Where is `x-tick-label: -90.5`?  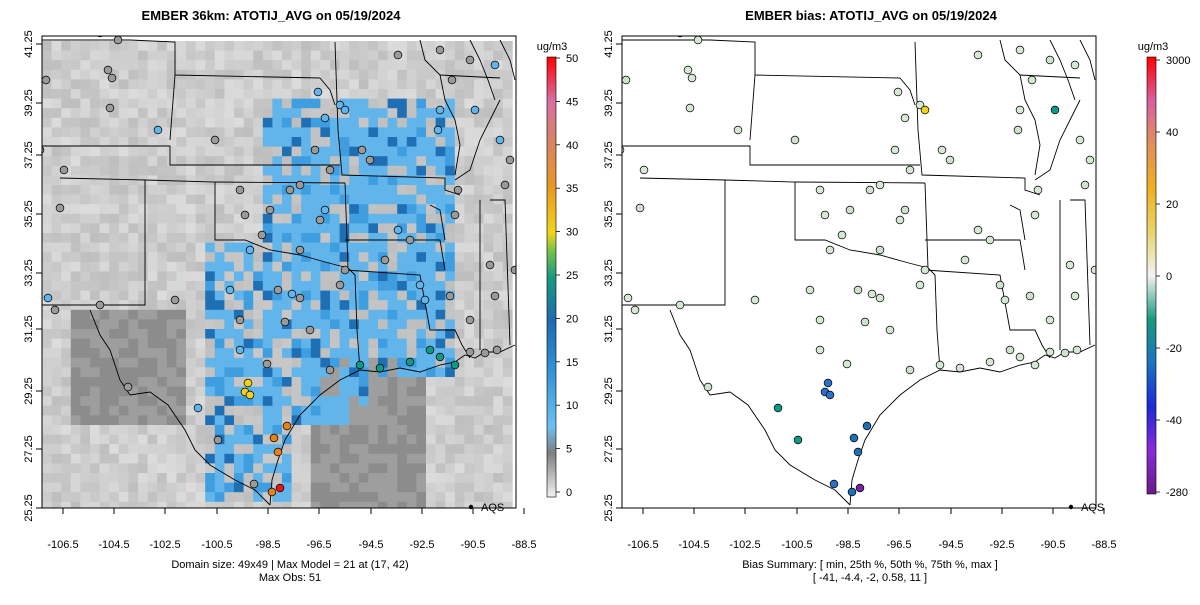
x-tick-label: -90.5 is located at coordinates (1052, 545).